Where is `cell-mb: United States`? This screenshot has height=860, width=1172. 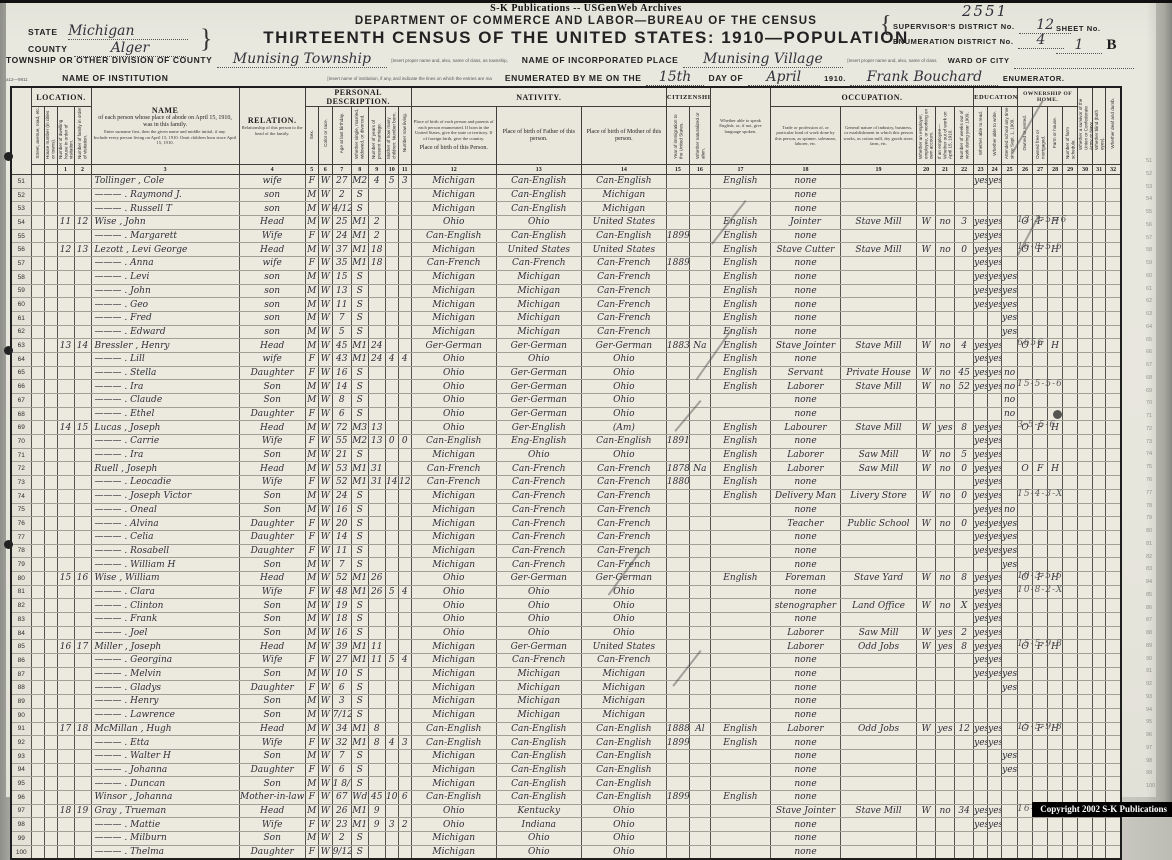 cell-mb: United States is located at coordinates (624, 250).